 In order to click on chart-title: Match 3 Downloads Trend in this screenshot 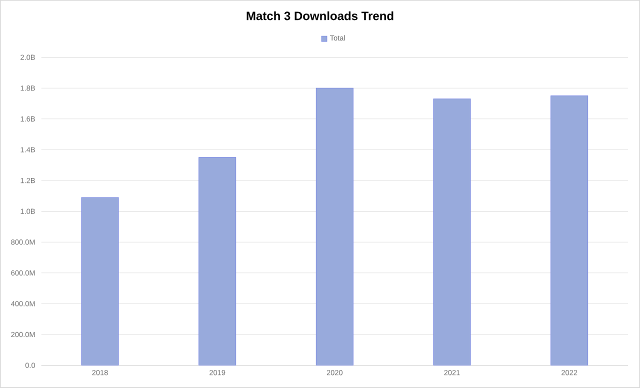, I will do `click(320, 15)`.